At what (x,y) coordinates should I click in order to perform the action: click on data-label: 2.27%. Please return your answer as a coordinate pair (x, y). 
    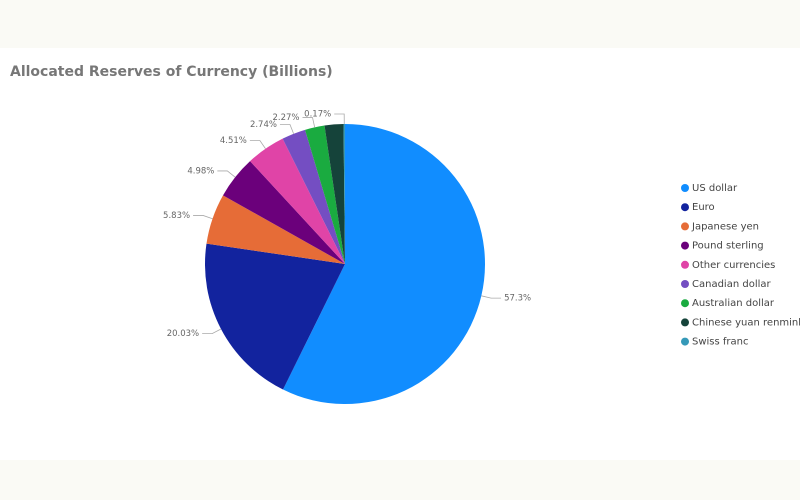
    Looking at the image, I should click on (285, 118).